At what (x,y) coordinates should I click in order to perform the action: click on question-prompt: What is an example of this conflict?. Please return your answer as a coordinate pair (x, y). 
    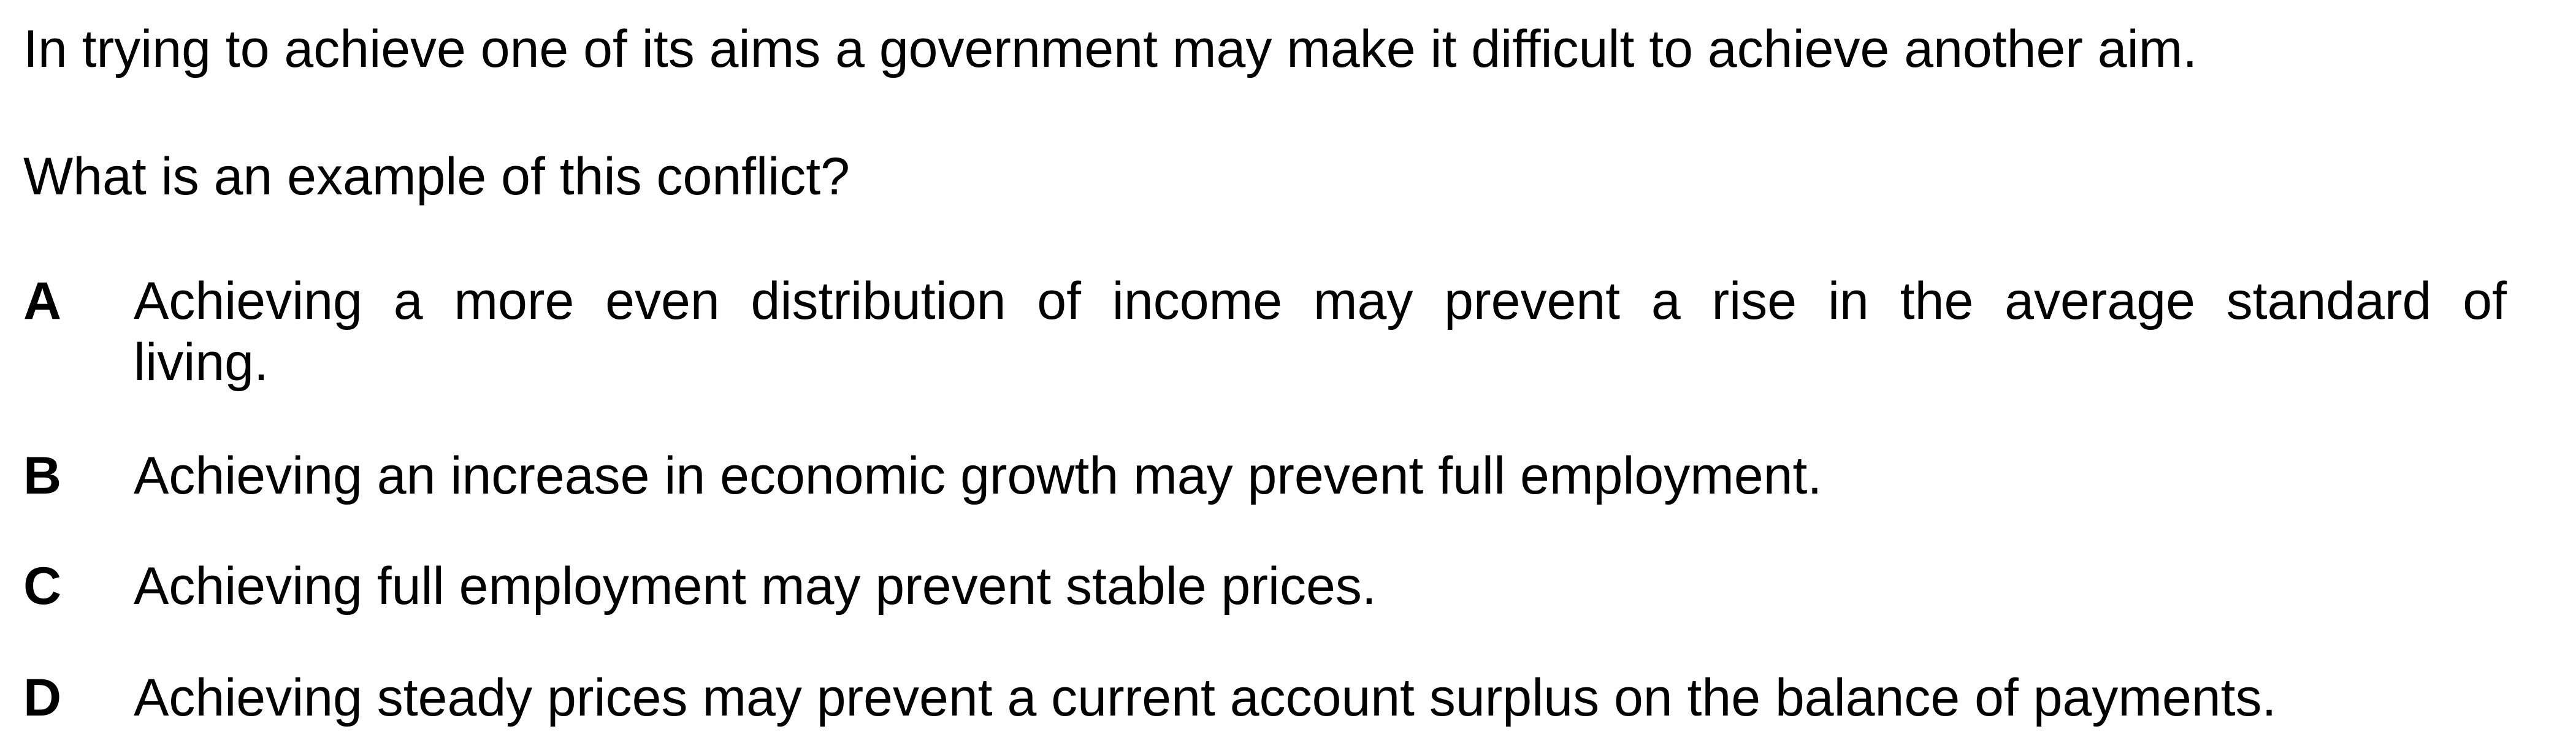
    Looking at the image, I should click on (436, 176).